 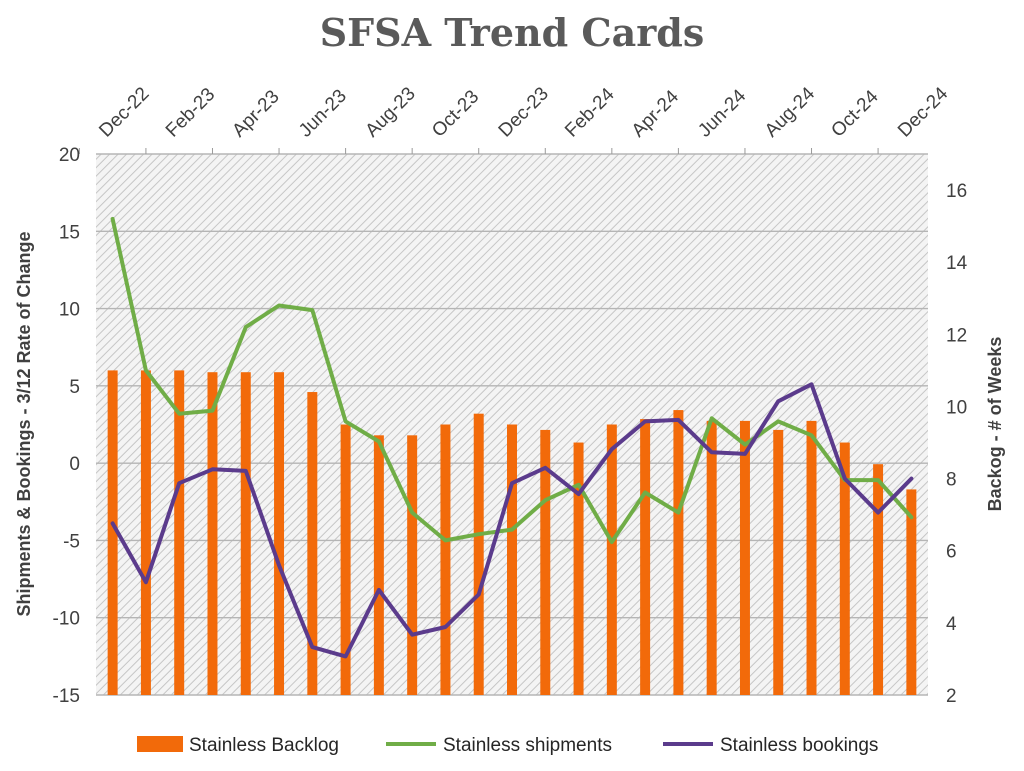 What do you see at coordinates (854, 113) in the screenshot?
I see `x-tick-label: Oct-24` at bounding box center [854, 113].